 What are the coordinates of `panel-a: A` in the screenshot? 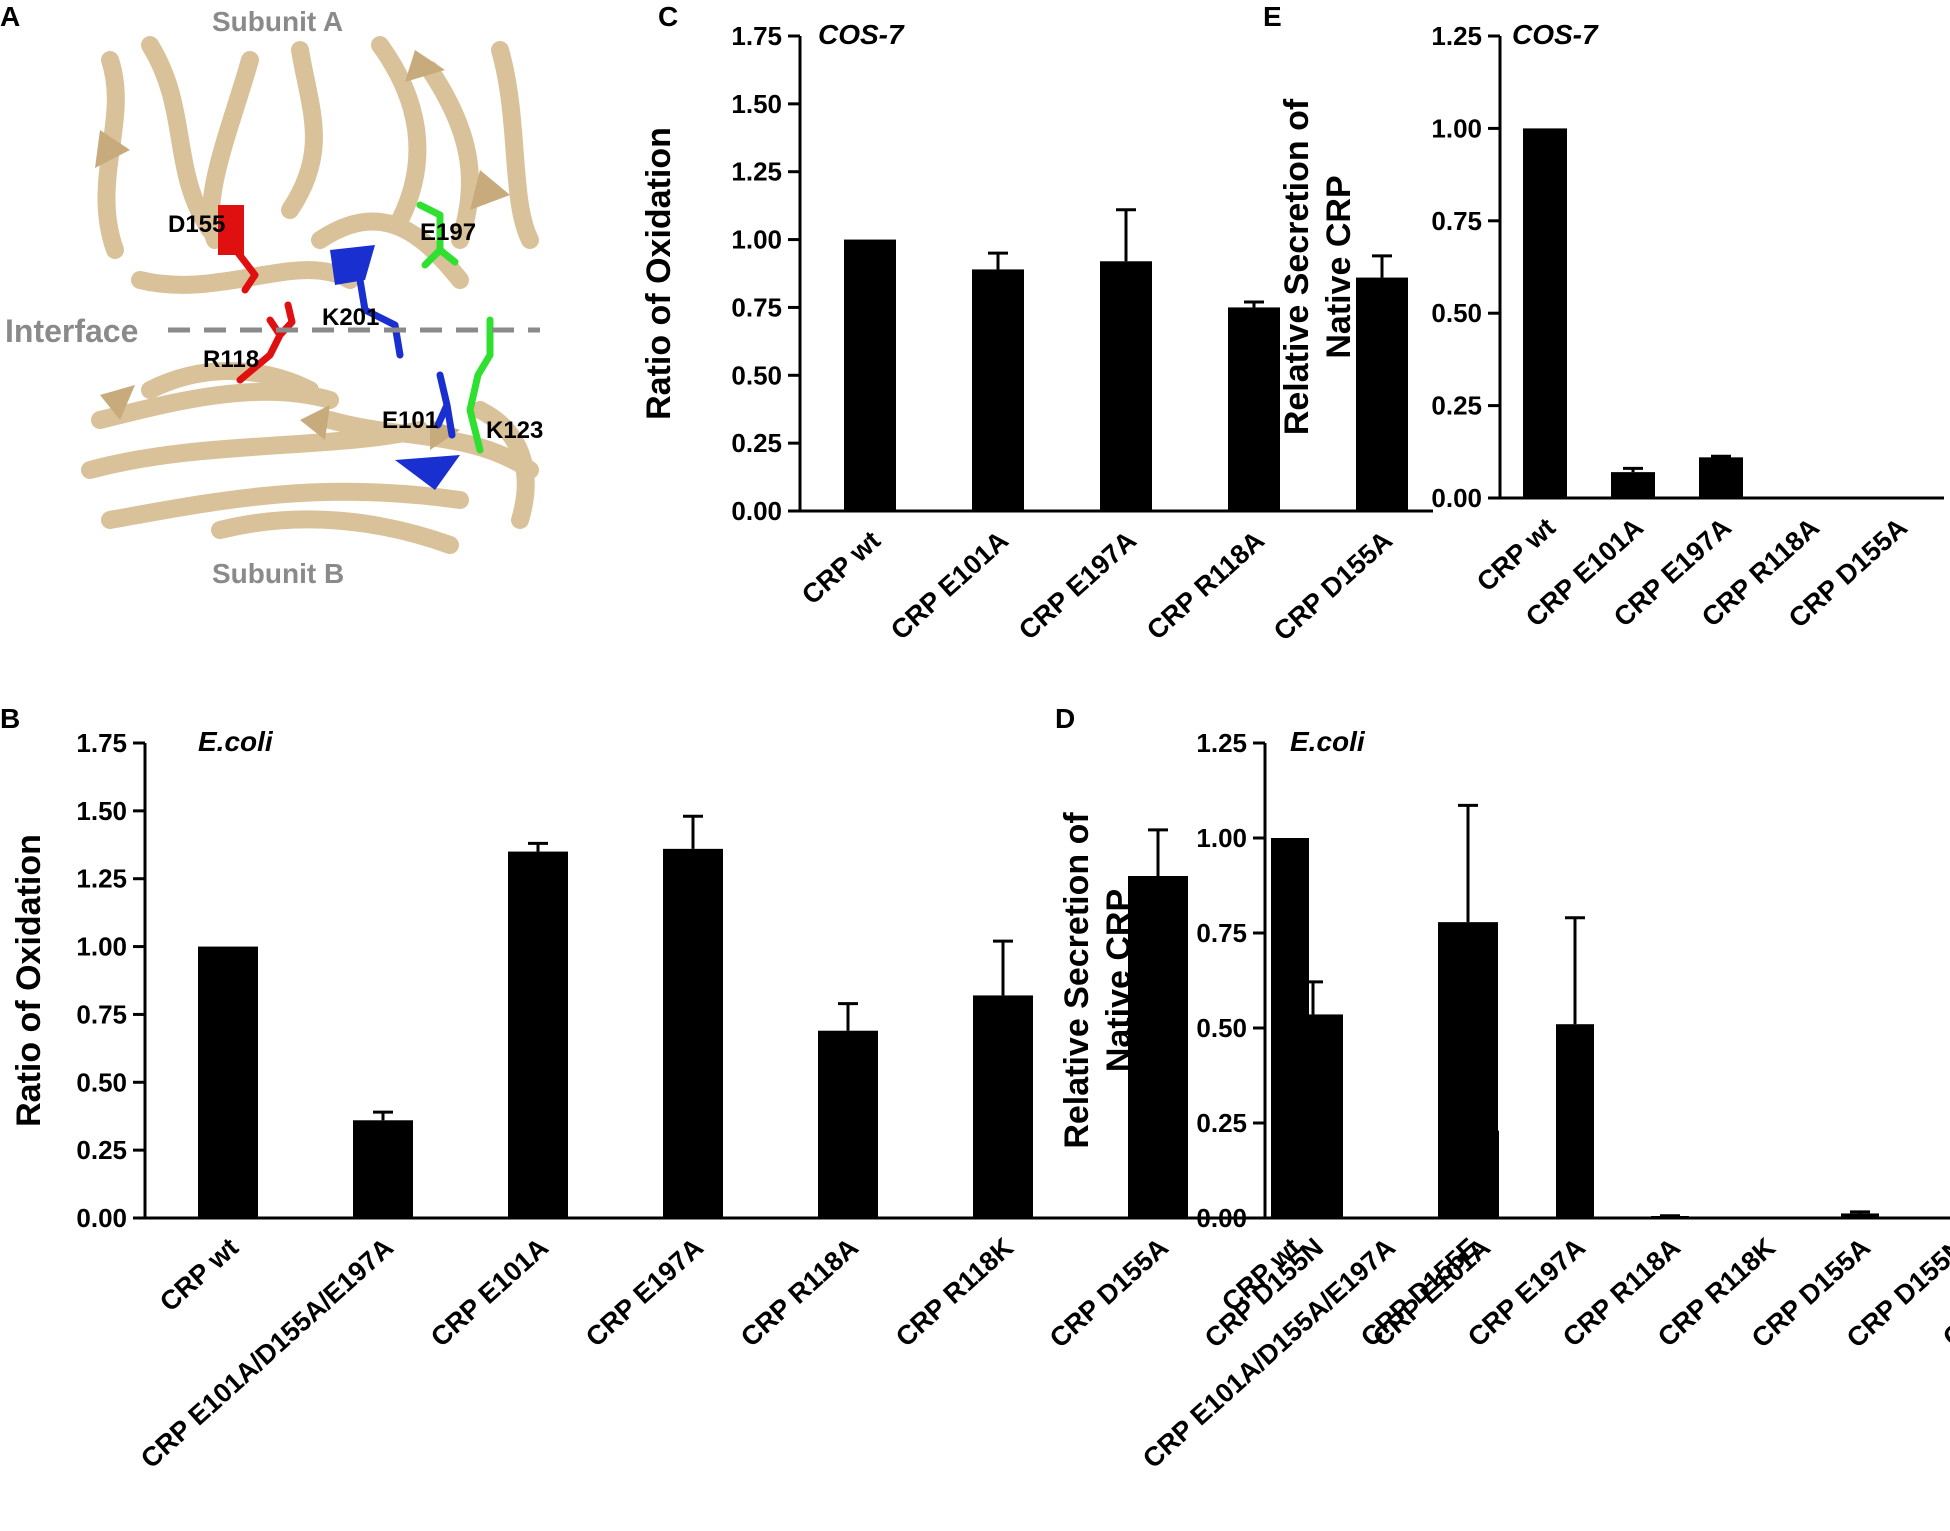 It's located at (271, 295).